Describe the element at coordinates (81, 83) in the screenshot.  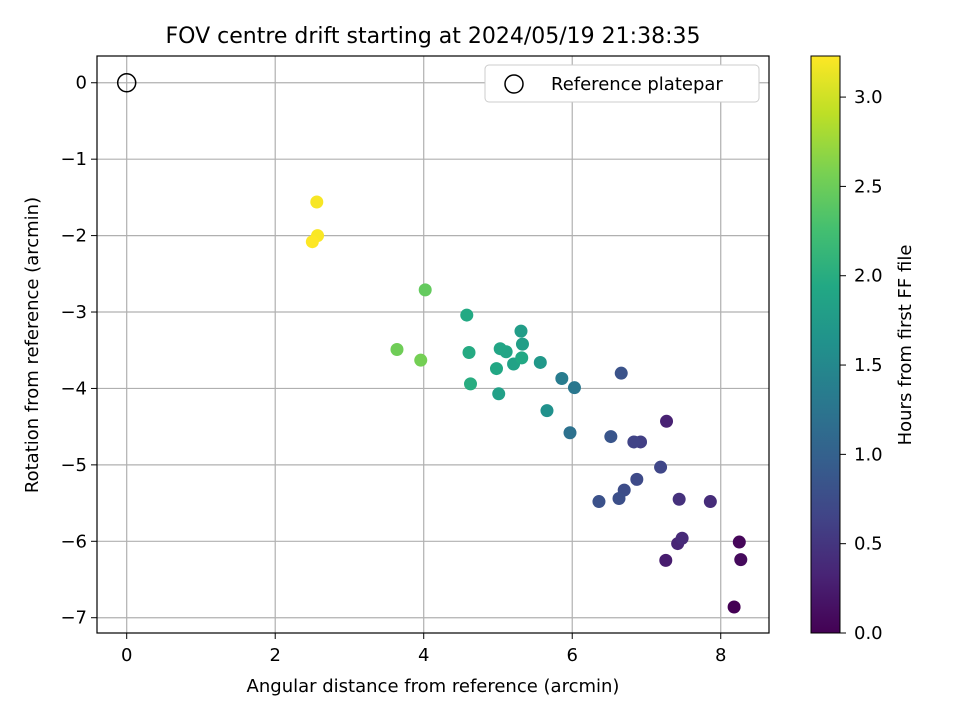
I see `y-tick-label: 0` at that location.